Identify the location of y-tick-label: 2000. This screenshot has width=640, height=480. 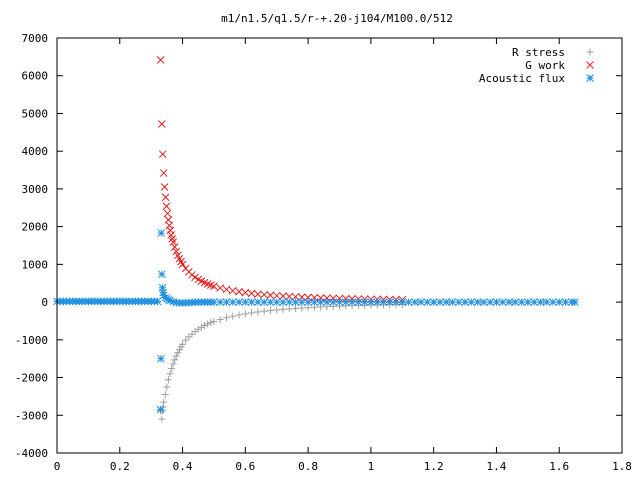
(35, 227).